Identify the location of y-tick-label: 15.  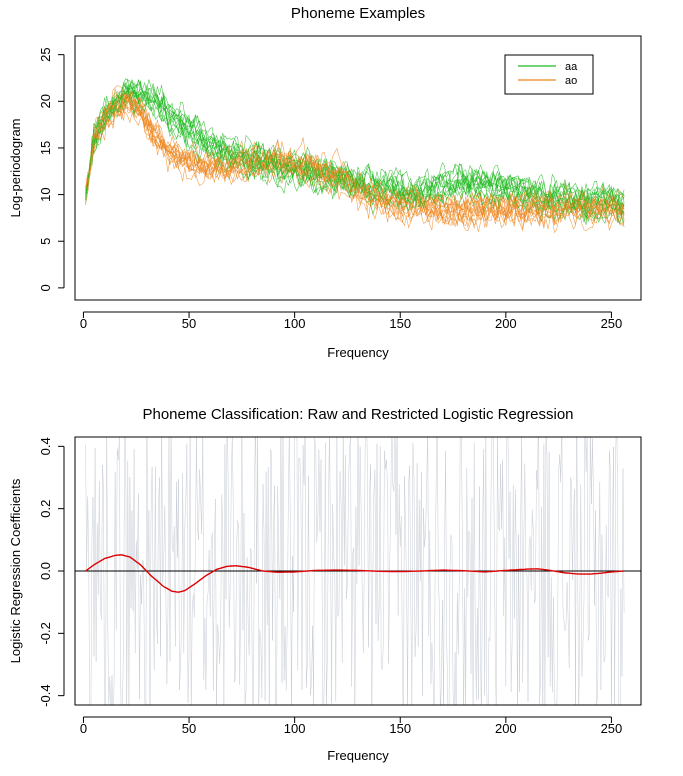
(45, 148).